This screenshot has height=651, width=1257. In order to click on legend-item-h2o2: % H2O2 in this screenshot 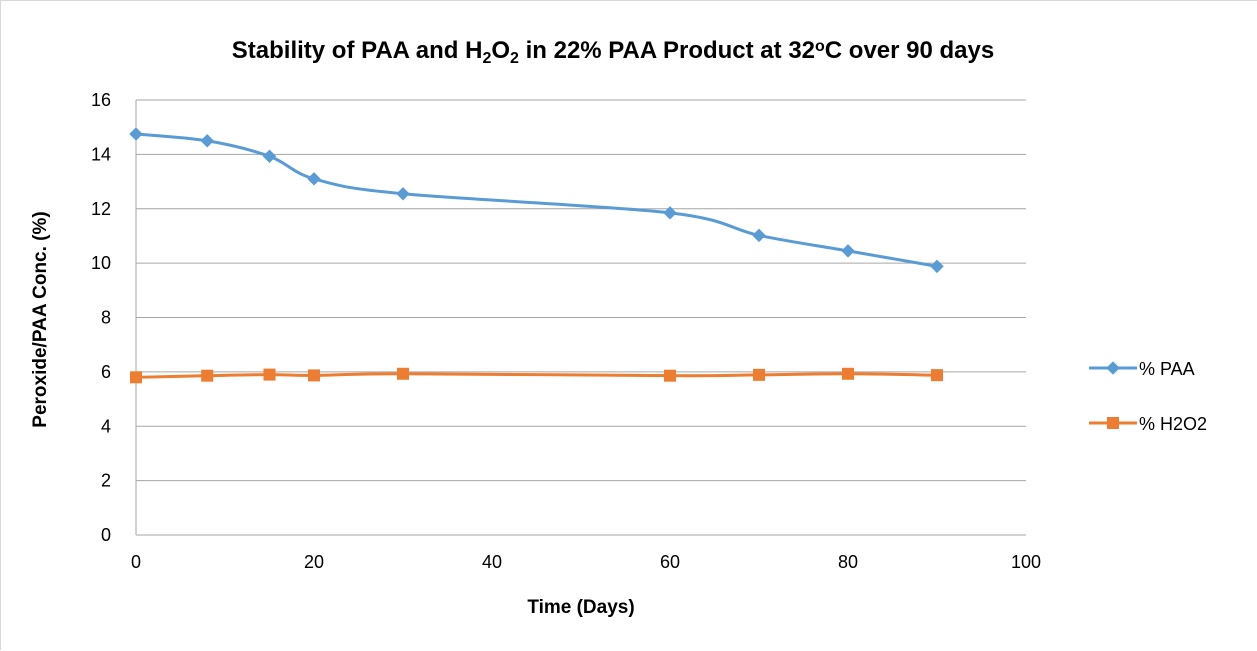, I will do `click(1148, 424)`.